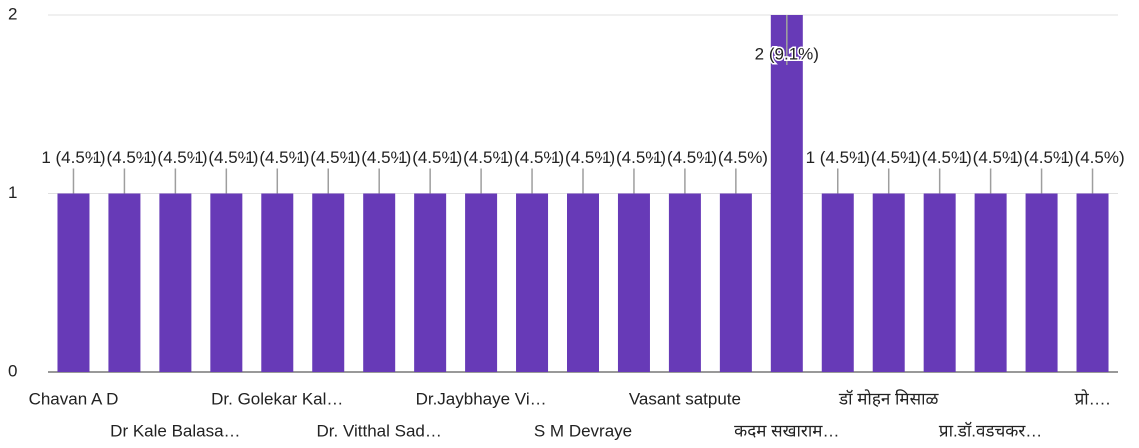 The image size is (1139, 448). What do you see at coordinates (888, 398) in the screenshot?
I see `x-tick-label: डॉ मोहन मिसाळ` at bounding box center [888, 398].